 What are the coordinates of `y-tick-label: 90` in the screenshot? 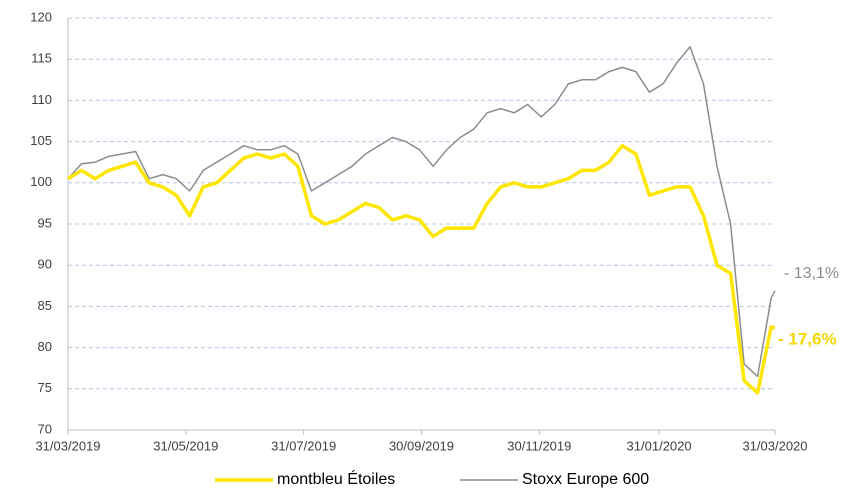 It's located at (45, 264).